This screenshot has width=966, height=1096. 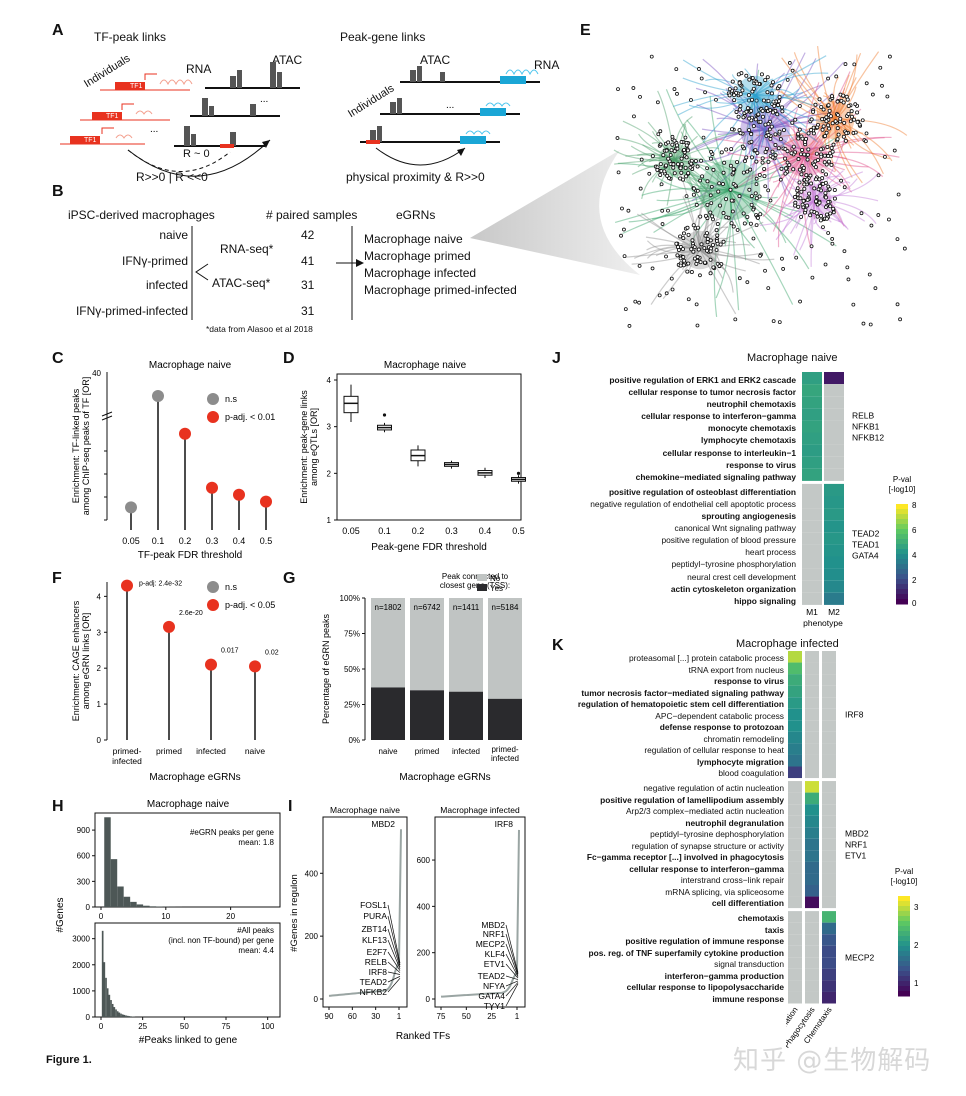 I want to click on f-ytick-label: 0, so click(x=99, y=740).